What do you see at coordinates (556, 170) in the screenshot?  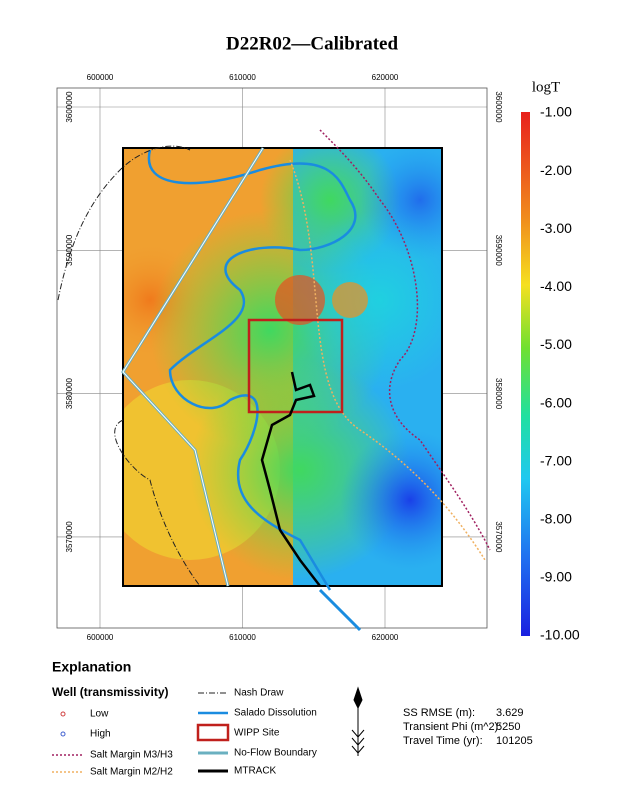 I see `colorbar-label: -2.00` at bounding box center [556, 170].